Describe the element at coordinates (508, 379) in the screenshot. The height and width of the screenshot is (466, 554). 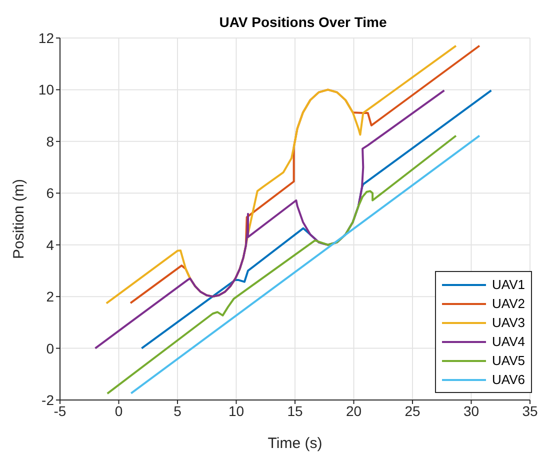
I see `legend-label: UAV6` at that location.